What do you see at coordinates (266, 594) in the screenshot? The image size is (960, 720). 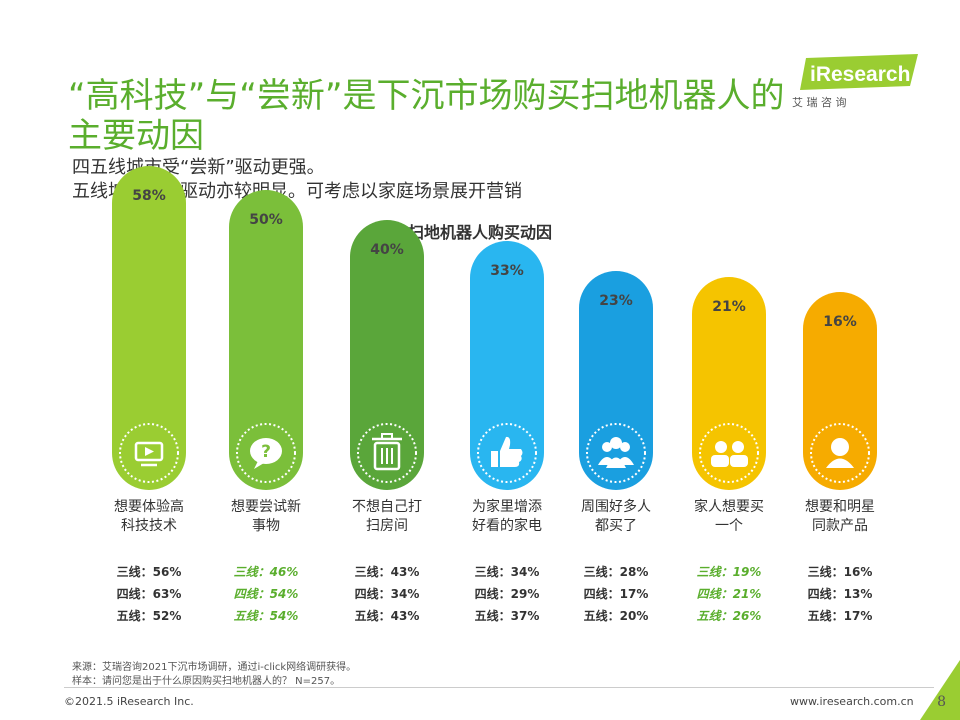 I see `tier-value: 四线：54%` at bounding box center [266, 594].